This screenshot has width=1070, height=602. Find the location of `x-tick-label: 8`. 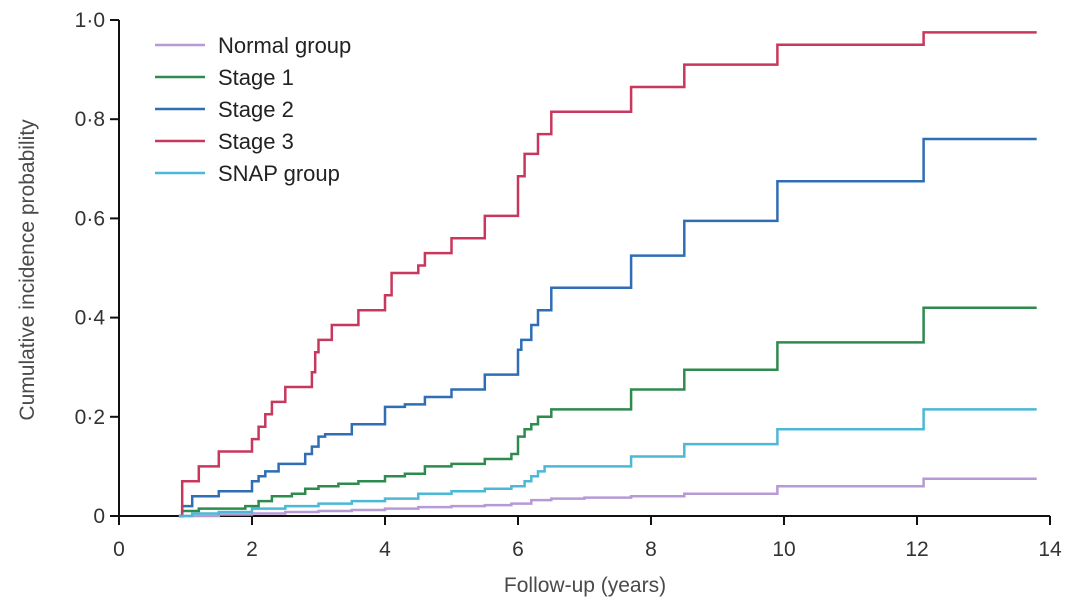

x-tick-label: 8 is located at coordinates (651, 549).